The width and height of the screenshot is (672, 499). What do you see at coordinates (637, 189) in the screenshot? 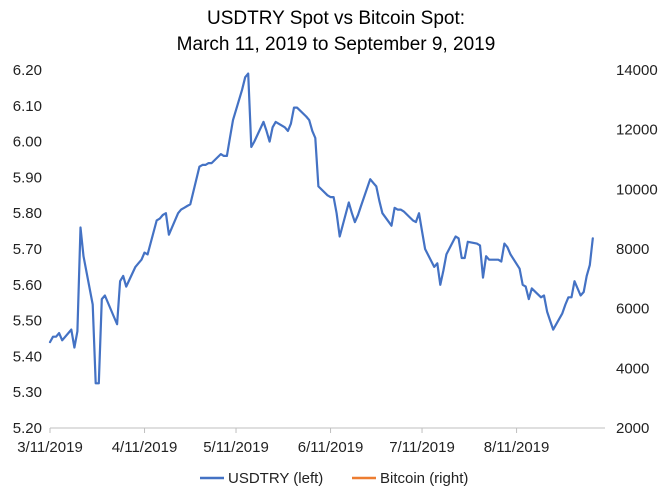
I see `right-y-tick-label: 10000` at bounding box center [637, 189].